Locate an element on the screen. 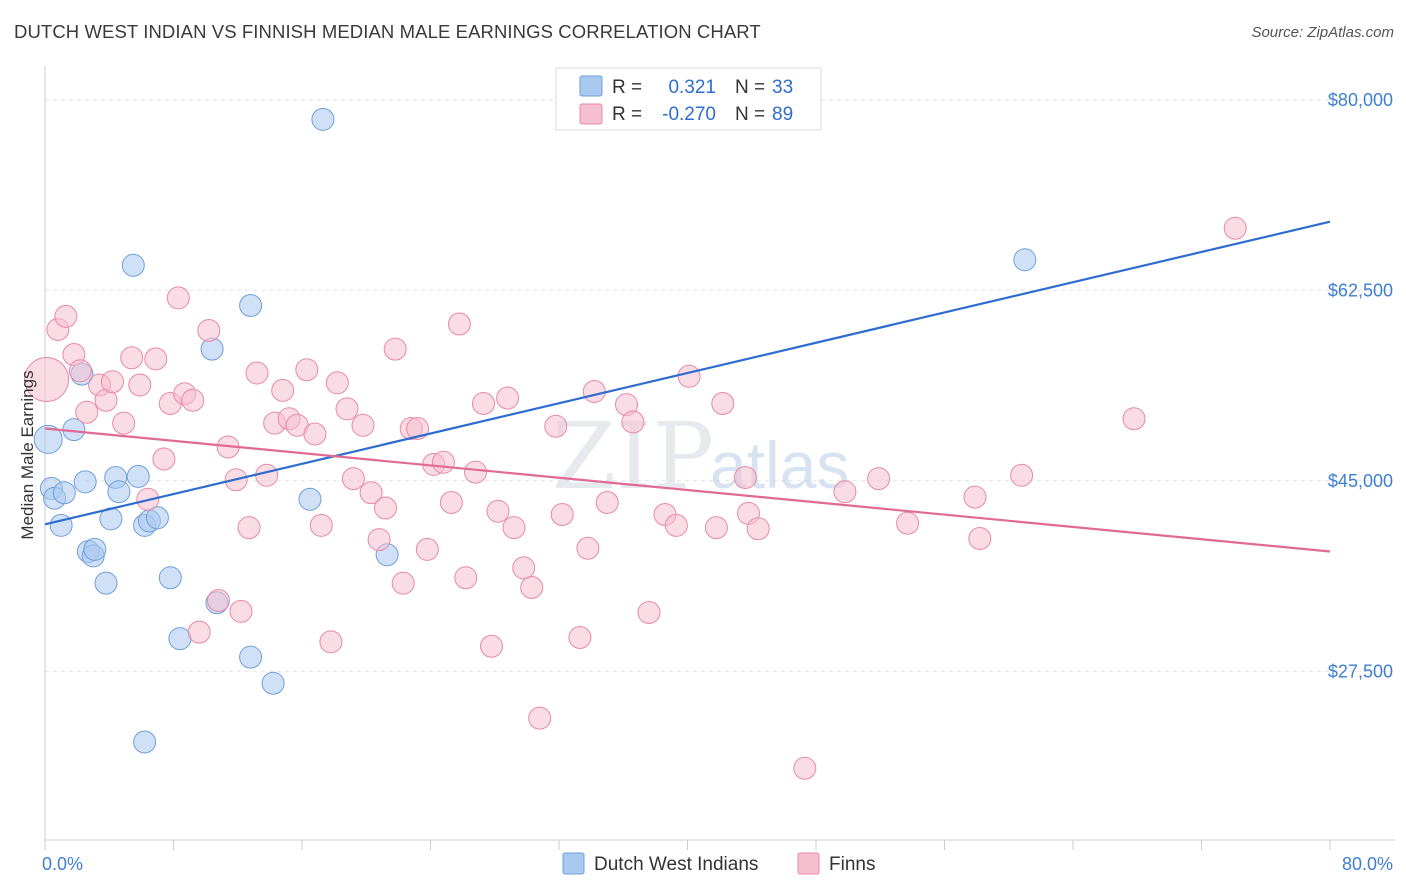 This screenshot has width=1406, height=892. legend-r-label-finns: R = is located at coordinates (627, 114).